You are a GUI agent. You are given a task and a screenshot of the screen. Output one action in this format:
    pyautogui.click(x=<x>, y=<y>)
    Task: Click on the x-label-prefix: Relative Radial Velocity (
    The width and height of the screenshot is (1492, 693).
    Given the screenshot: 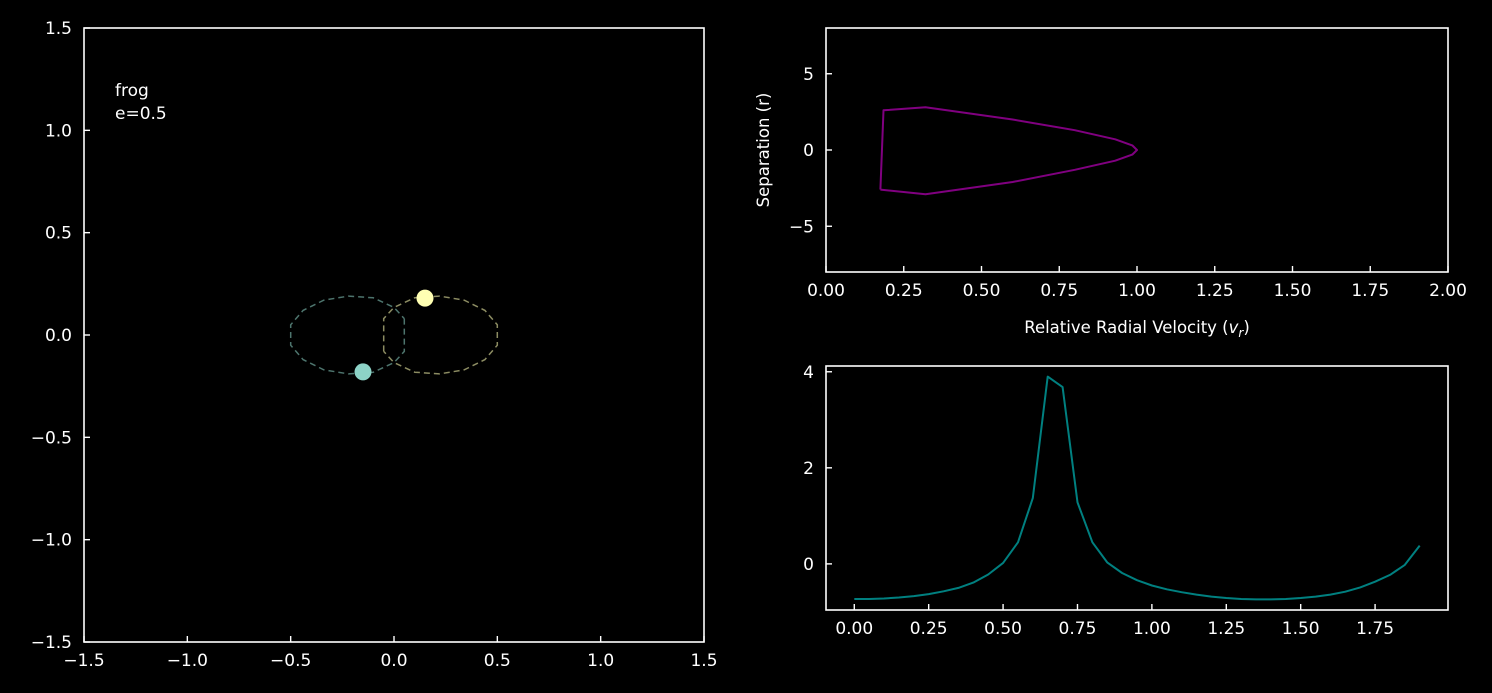 What is the action you would take?
    pyautogui.click(x=1126, y=327)
    